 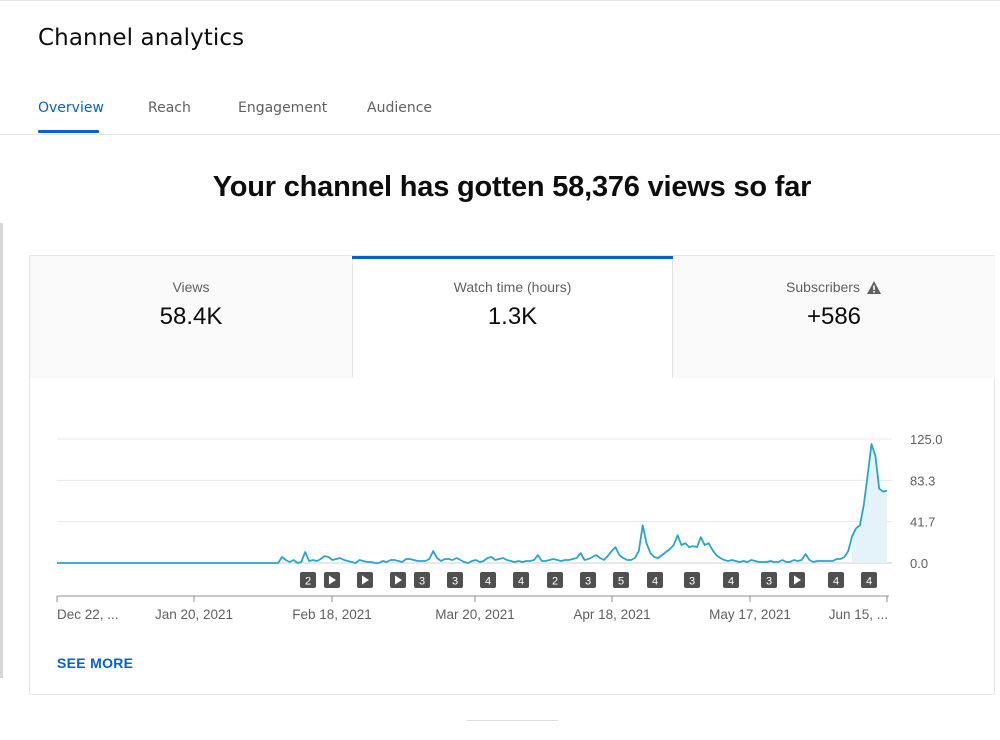 I want to click on metric-value-watch-time: 1.3K, so click(x=512, y=316).